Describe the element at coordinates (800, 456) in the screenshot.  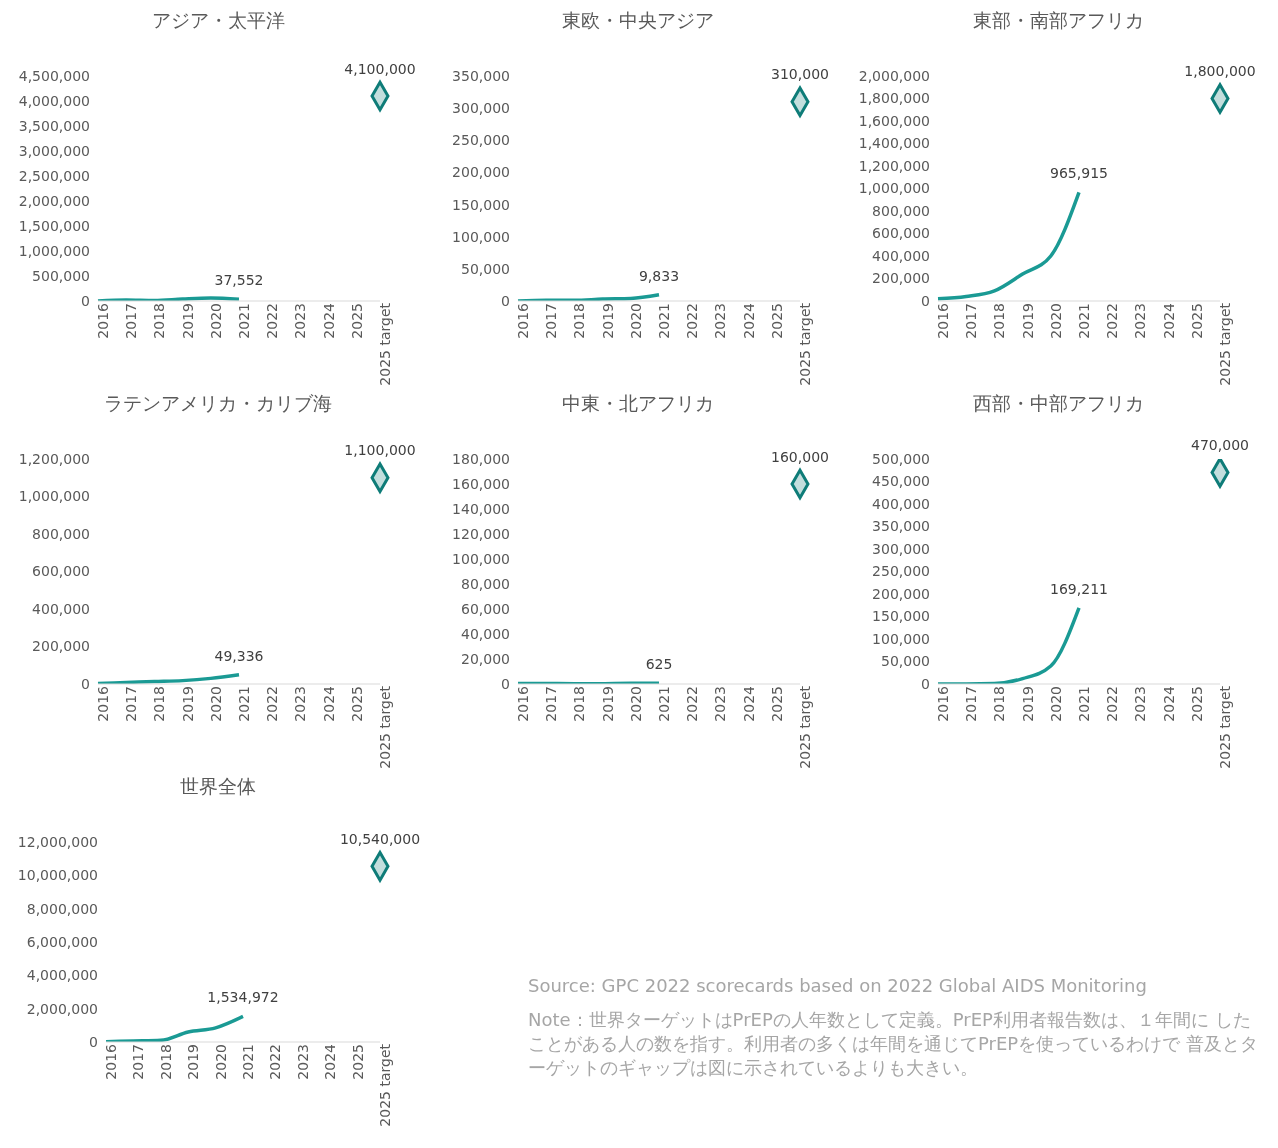
I see `data-label: 160,000` at that location.